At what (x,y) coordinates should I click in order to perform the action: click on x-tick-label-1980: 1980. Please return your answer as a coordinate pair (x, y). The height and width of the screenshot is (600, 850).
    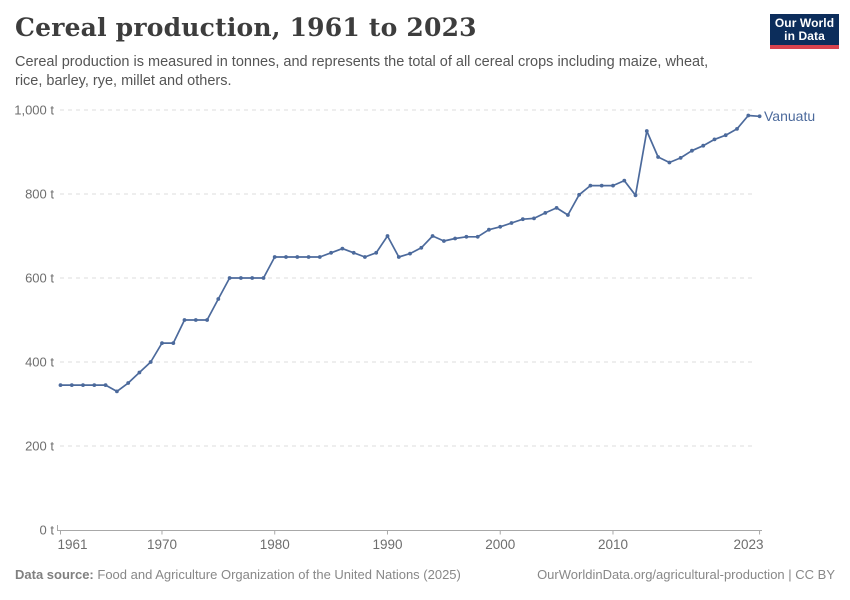
    Looking at the image, I should click on (275, 544).